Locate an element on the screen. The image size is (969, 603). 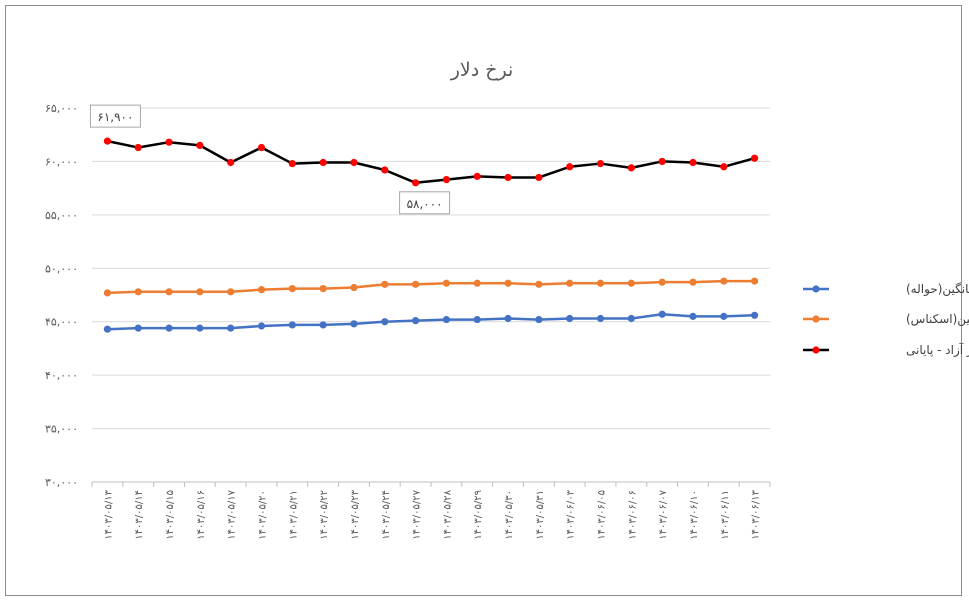
legend-entry: میانگین(حواله) is located at coordinates (886, 289).